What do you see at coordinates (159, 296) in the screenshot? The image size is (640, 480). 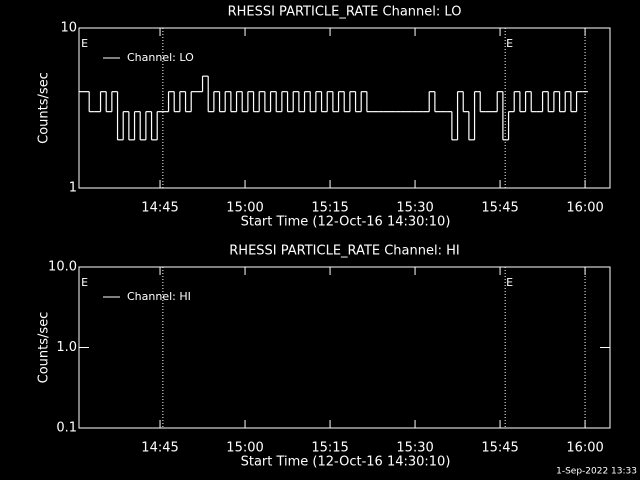 I see `legend-label: Channel: HI` at bounding box center [159, 296].